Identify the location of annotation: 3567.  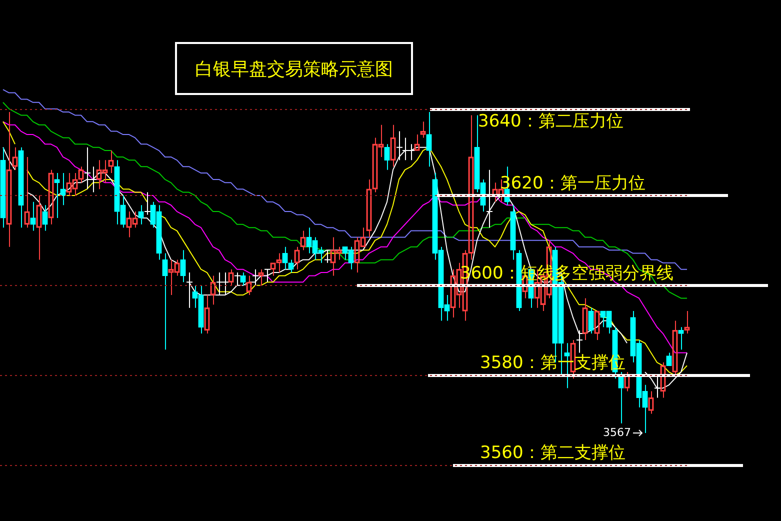
(617, 432).